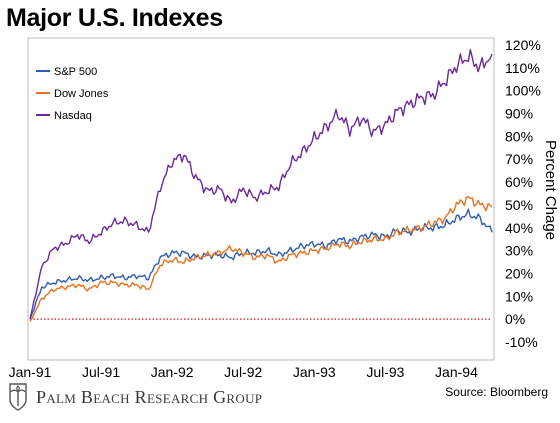  I want to click on x-tick-label: Jan-94, so click(456, 372).